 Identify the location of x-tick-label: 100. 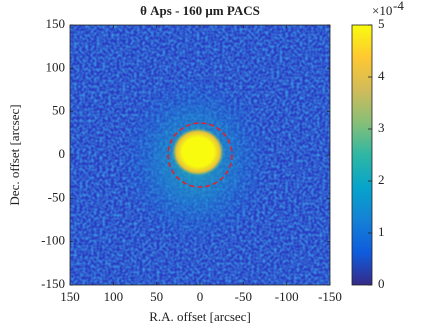
(114, 296).